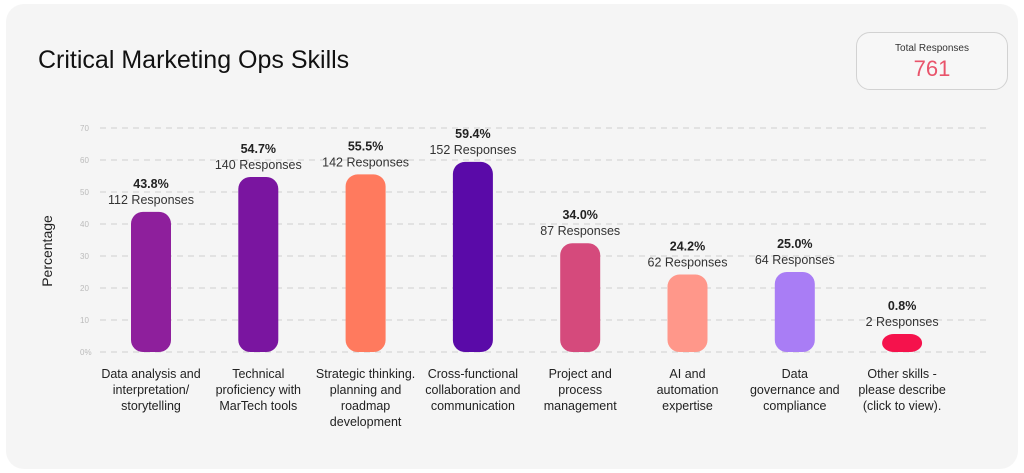 This screenshot has width=1024, height=473. Describe the element at coordinates (932, 68) in the screenshot. I see `total-responses-value: 761` at that location.